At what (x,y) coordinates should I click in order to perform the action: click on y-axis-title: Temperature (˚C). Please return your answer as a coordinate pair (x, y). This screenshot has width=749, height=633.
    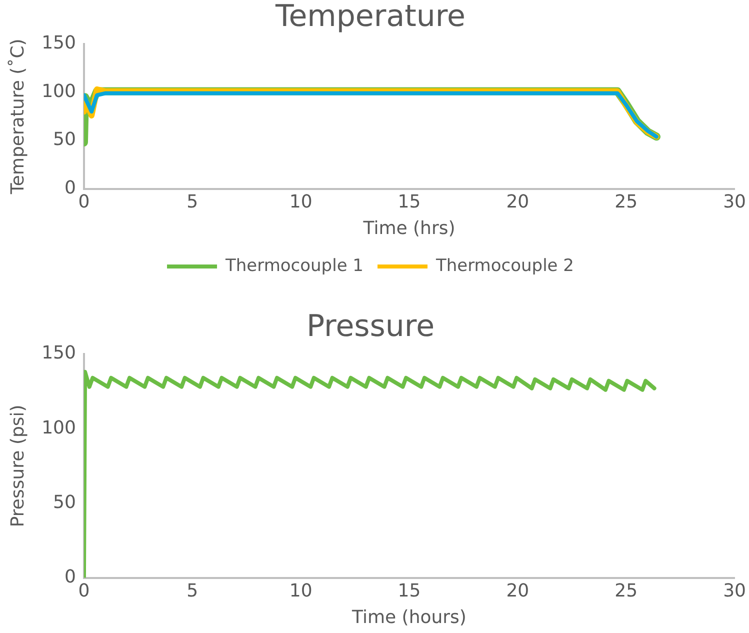
    Looking at the image, I should click on (17, 117).